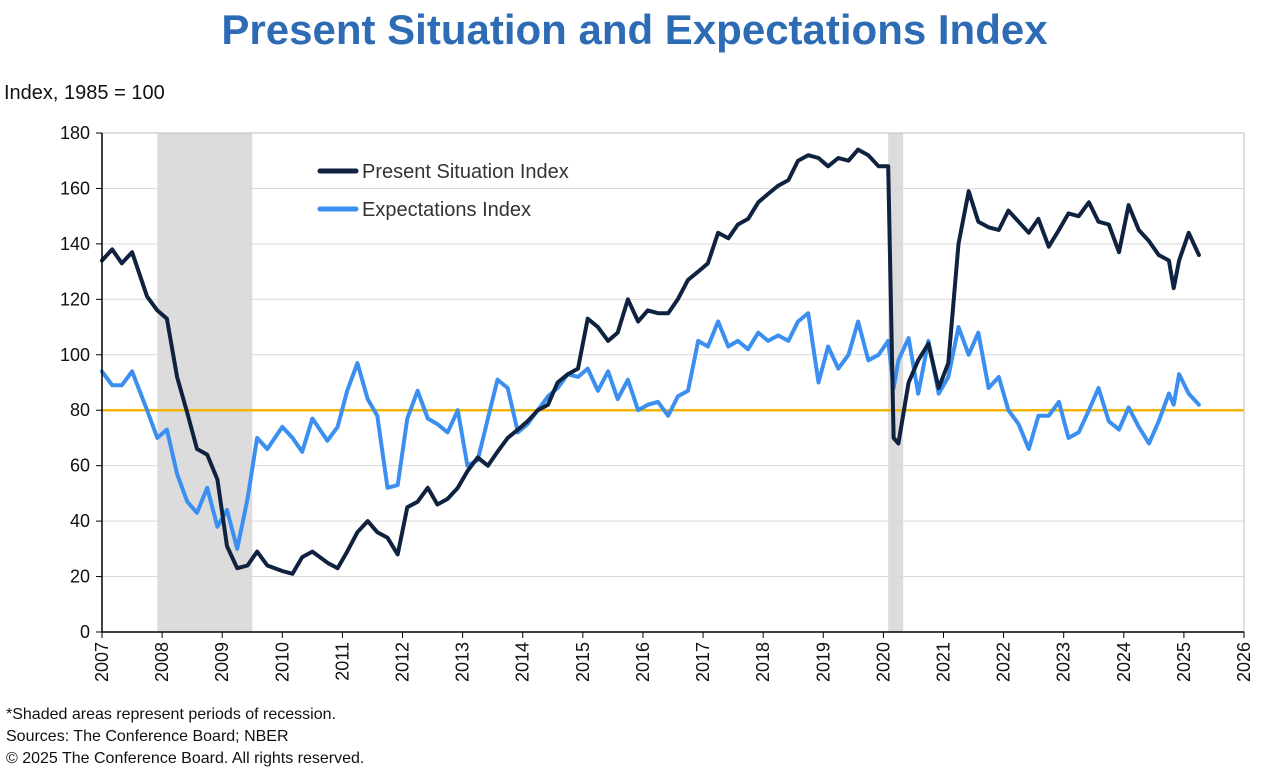 The width and height of the screenshot is (1269, 774). I want to click on x-tick-label: 2021, so click(943, 662).